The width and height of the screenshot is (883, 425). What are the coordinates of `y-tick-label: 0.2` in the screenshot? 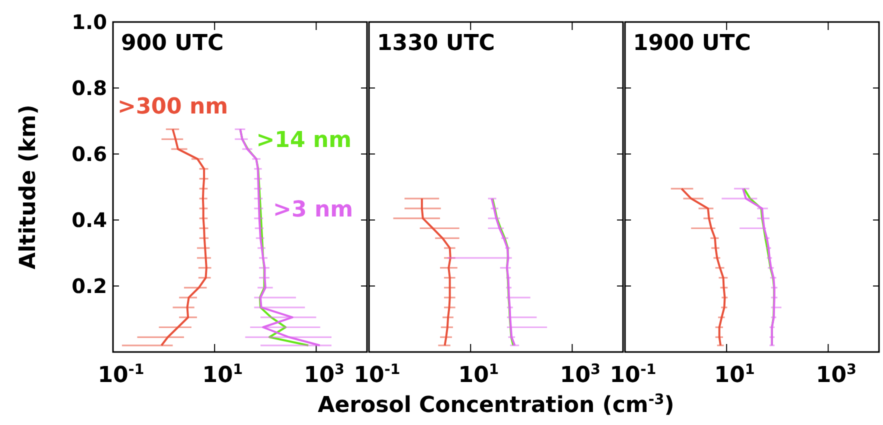 It's located at (89, 286).